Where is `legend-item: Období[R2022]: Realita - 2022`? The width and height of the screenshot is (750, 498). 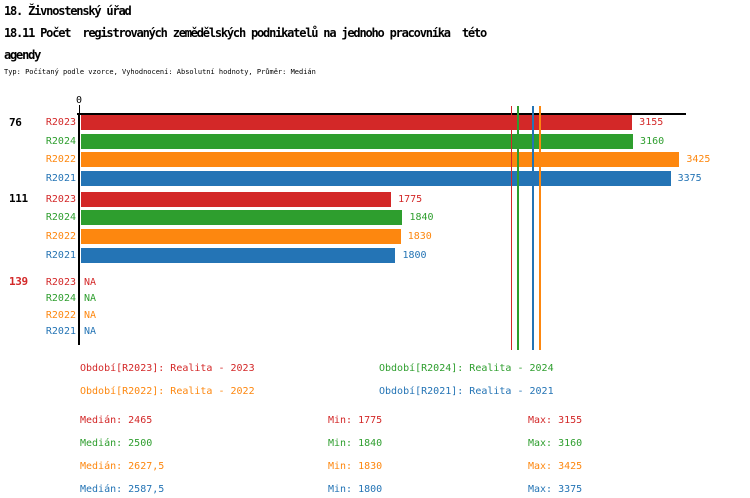
legend-item: Období[R2022]: Realita - 2022 is located at coordinates (167, 391).